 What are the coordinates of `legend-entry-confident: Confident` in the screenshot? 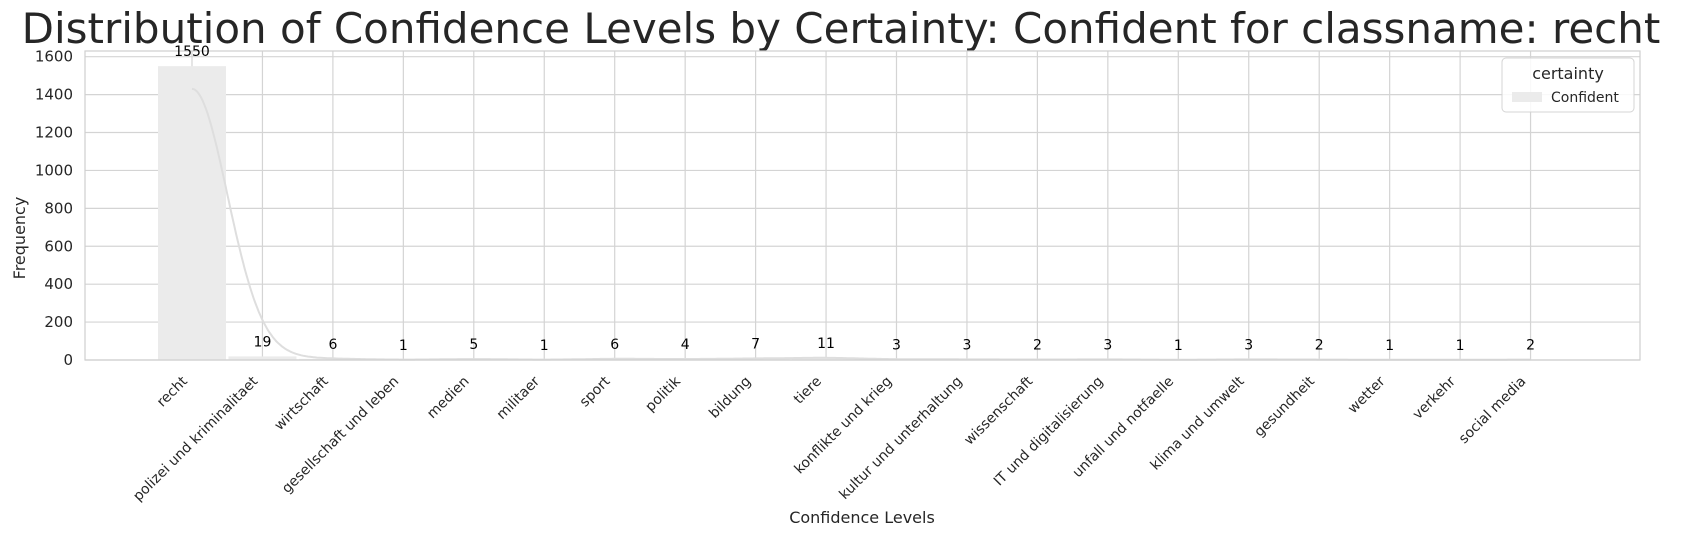 It's located at (1585, 98).